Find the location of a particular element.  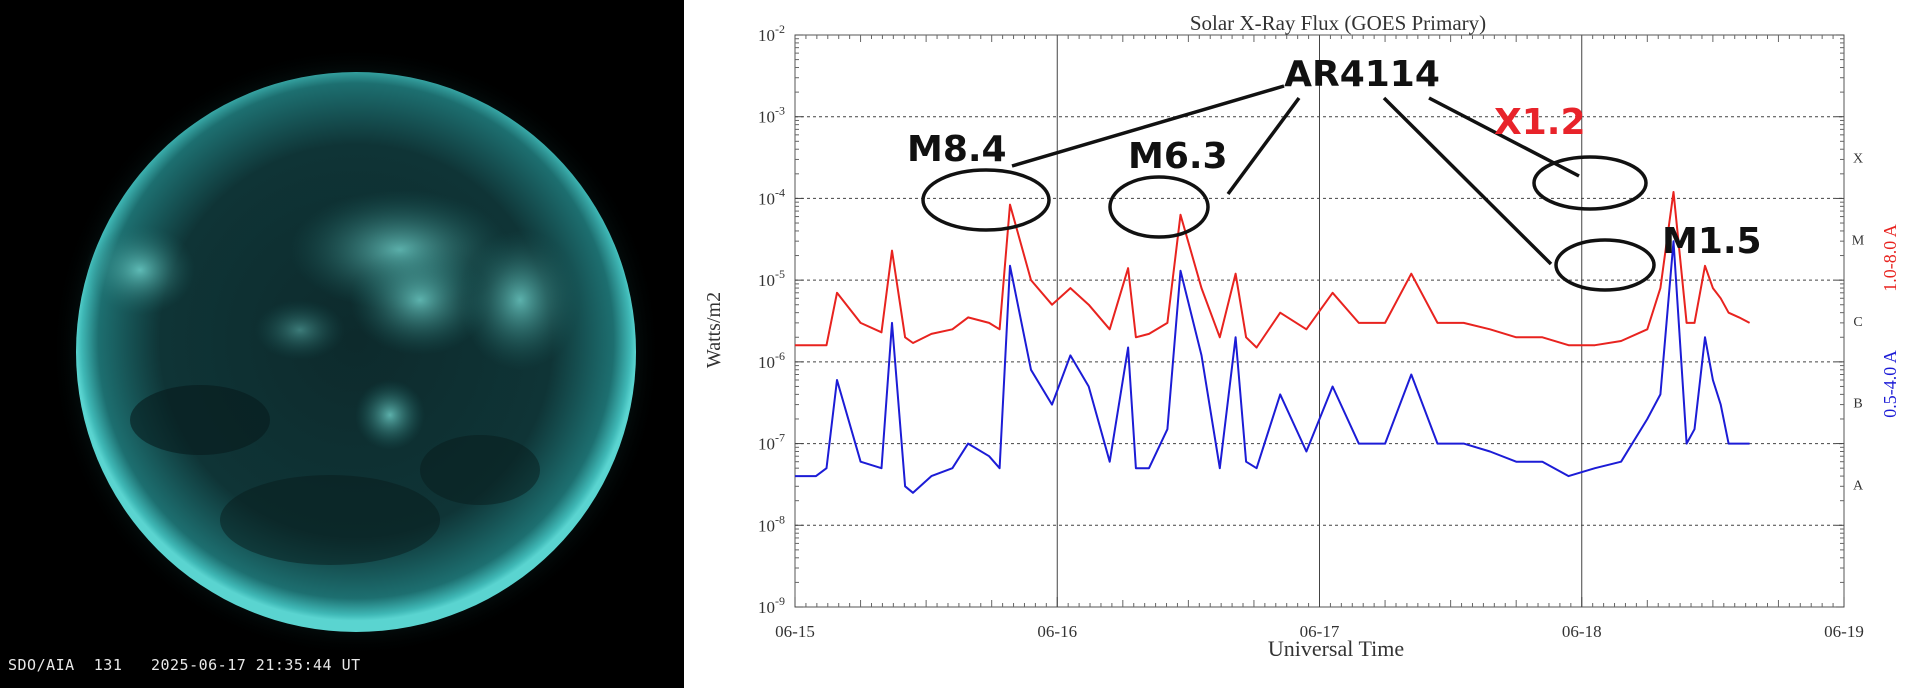

y-tick-label: 10⁻⁵ is located at coordinates (771, 278).